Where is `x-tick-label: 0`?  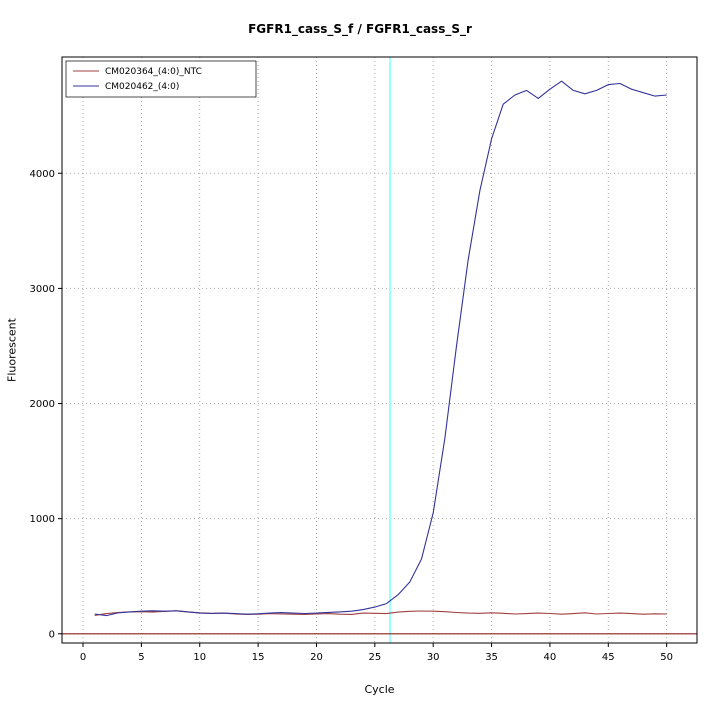
x-tick-label: 0 is located at coordinates (83, 657).